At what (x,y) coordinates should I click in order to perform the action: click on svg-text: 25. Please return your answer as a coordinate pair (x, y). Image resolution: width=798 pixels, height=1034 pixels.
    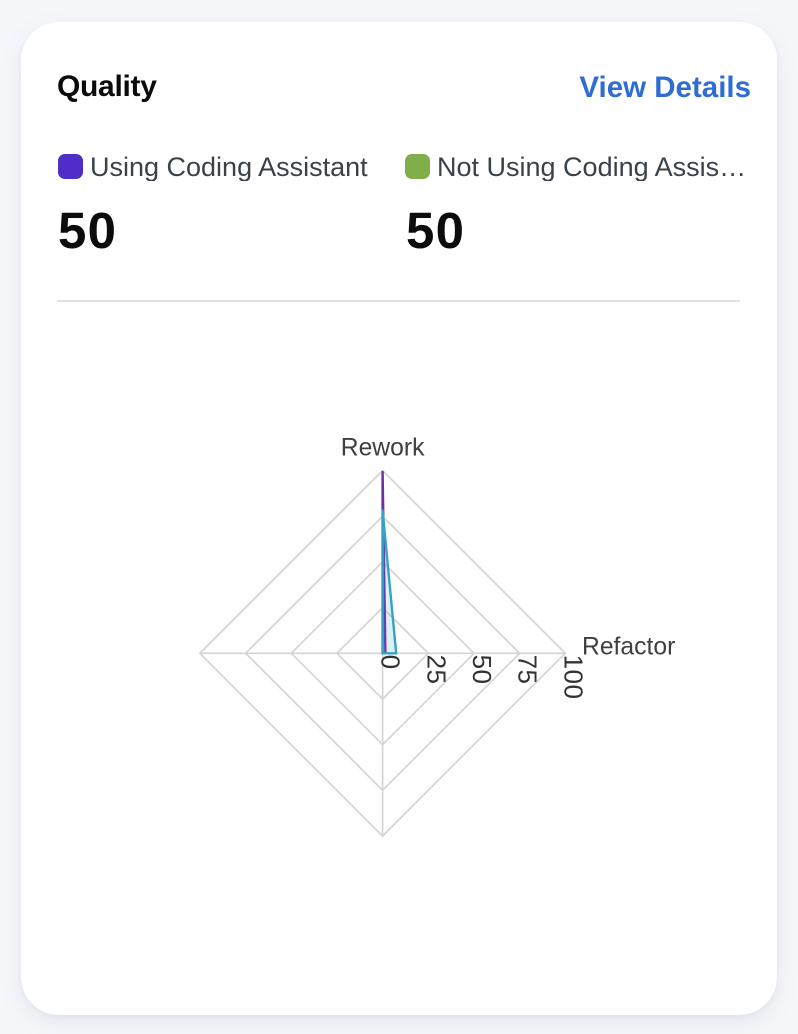
    Looking at the image, I should click on (436, 670).